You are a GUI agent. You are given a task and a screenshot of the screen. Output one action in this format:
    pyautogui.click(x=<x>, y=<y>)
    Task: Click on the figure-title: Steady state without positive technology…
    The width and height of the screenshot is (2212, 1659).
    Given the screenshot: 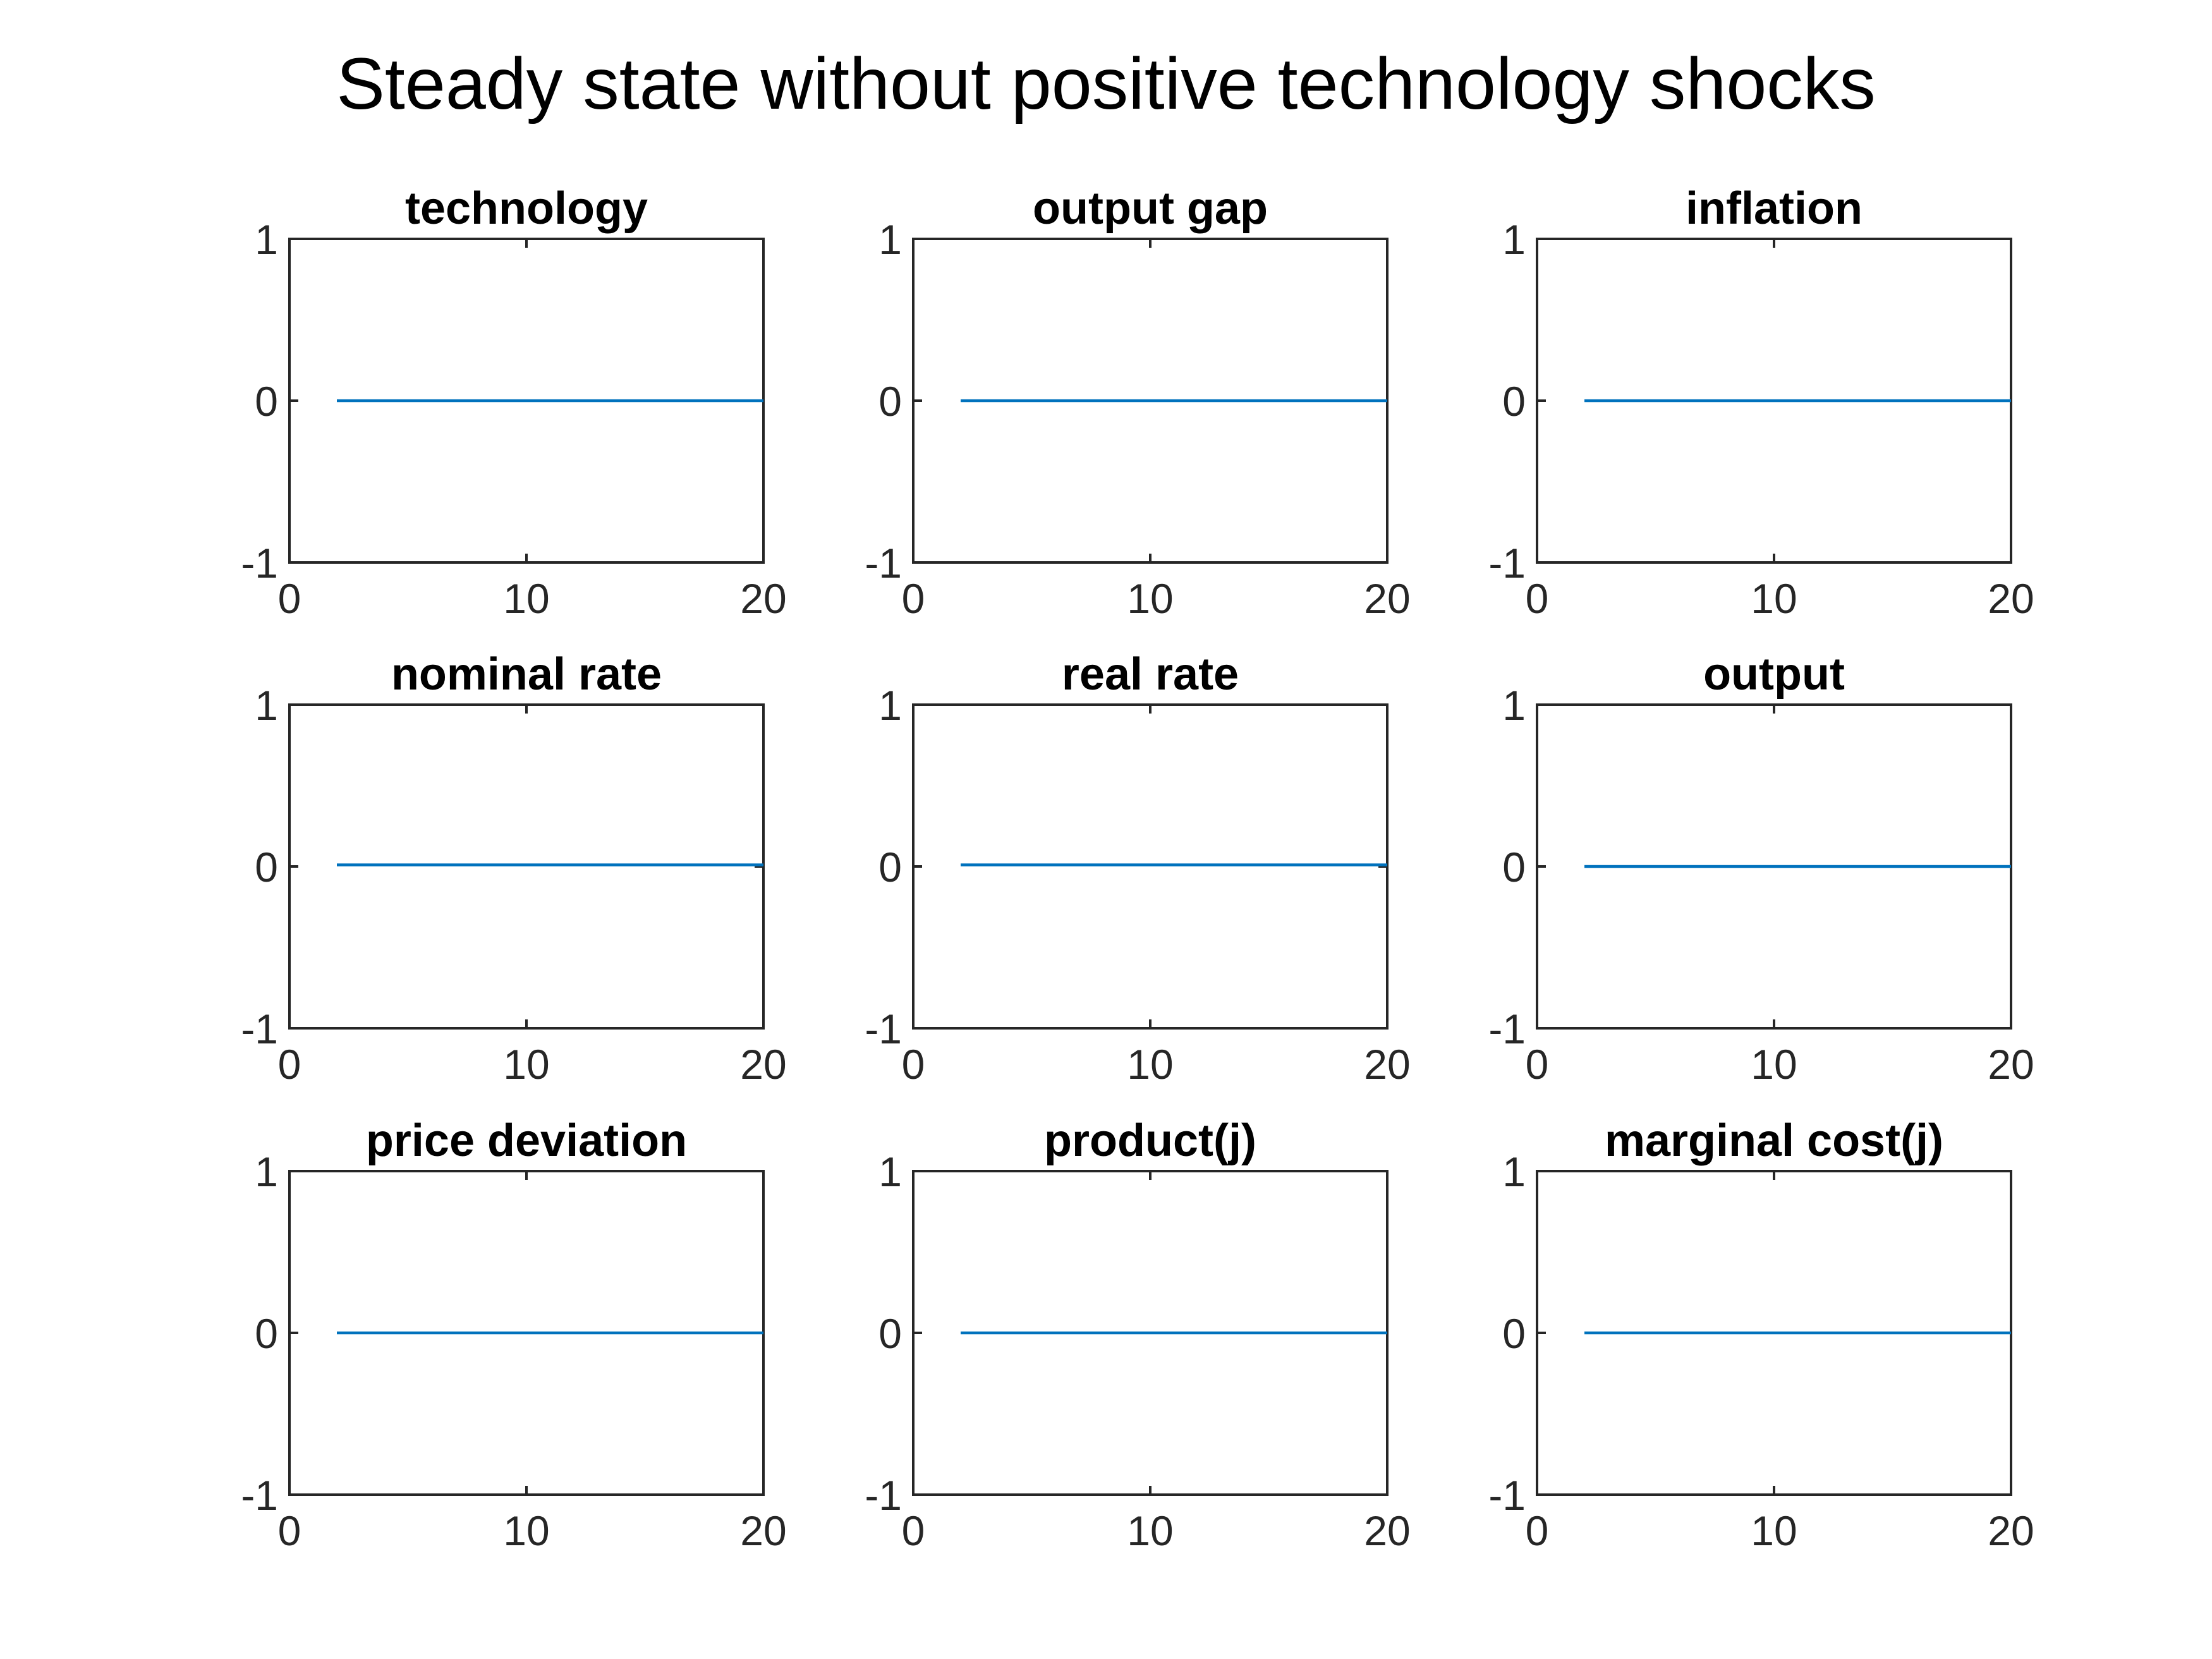 What is the action you would take?
    pyautogui.click(x=1106, y=84)
    